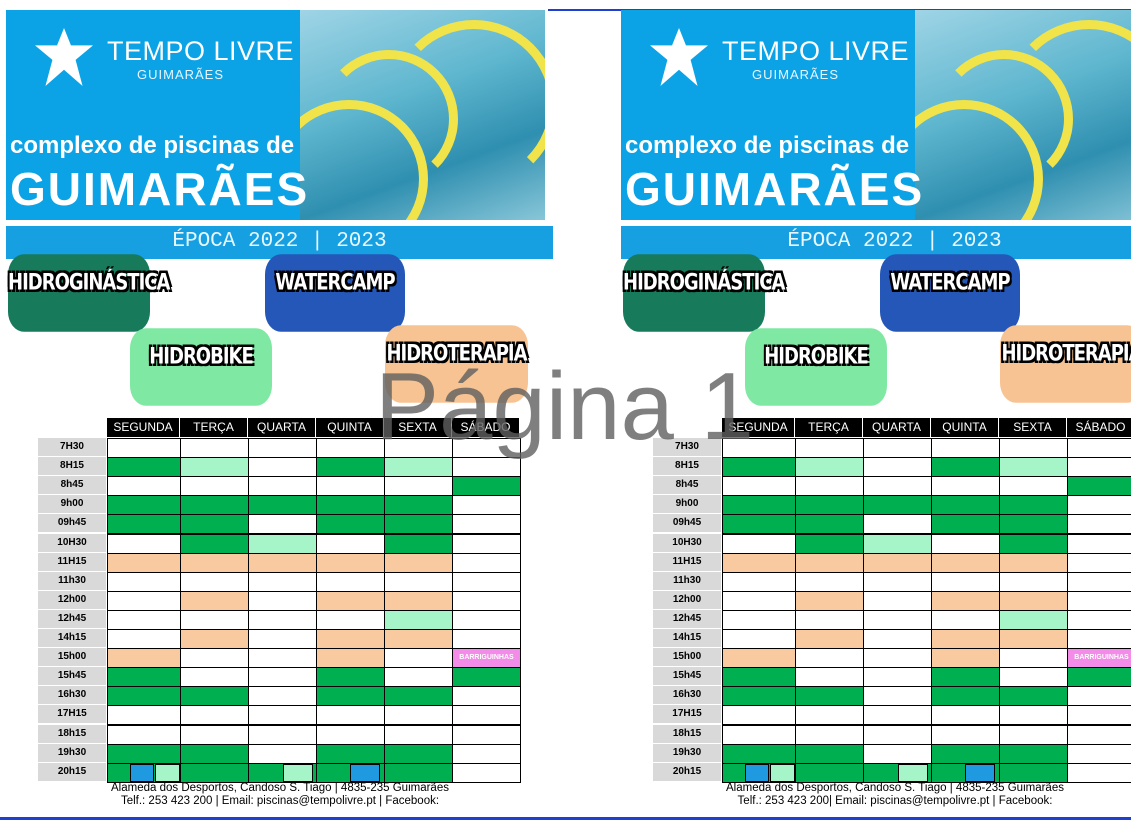 The height and width of the screenshot is (823, 1131). Describe the element at coordinates (72, 543) in the screenshot. I see `time-label: 10H30` at that location.